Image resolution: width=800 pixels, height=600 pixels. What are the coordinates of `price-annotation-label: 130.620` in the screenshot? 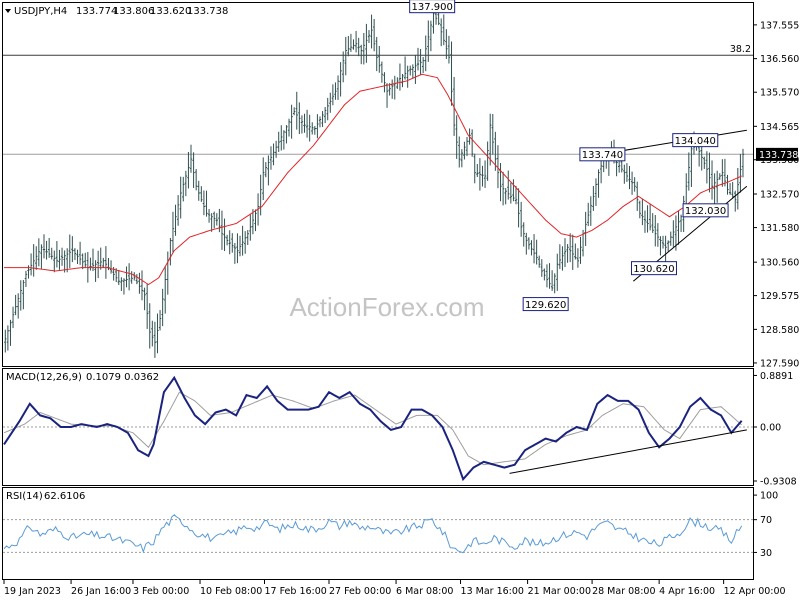 It's located at (653, 269).